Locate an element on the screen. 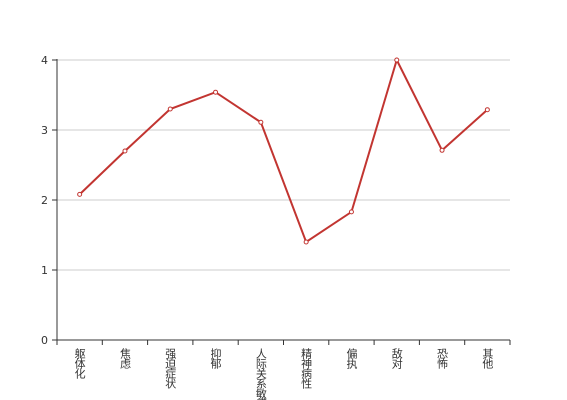 The width and height of the screenshot is (567, 400). x-tick-label: 强迫症状 is located at coordinates (170, 368).